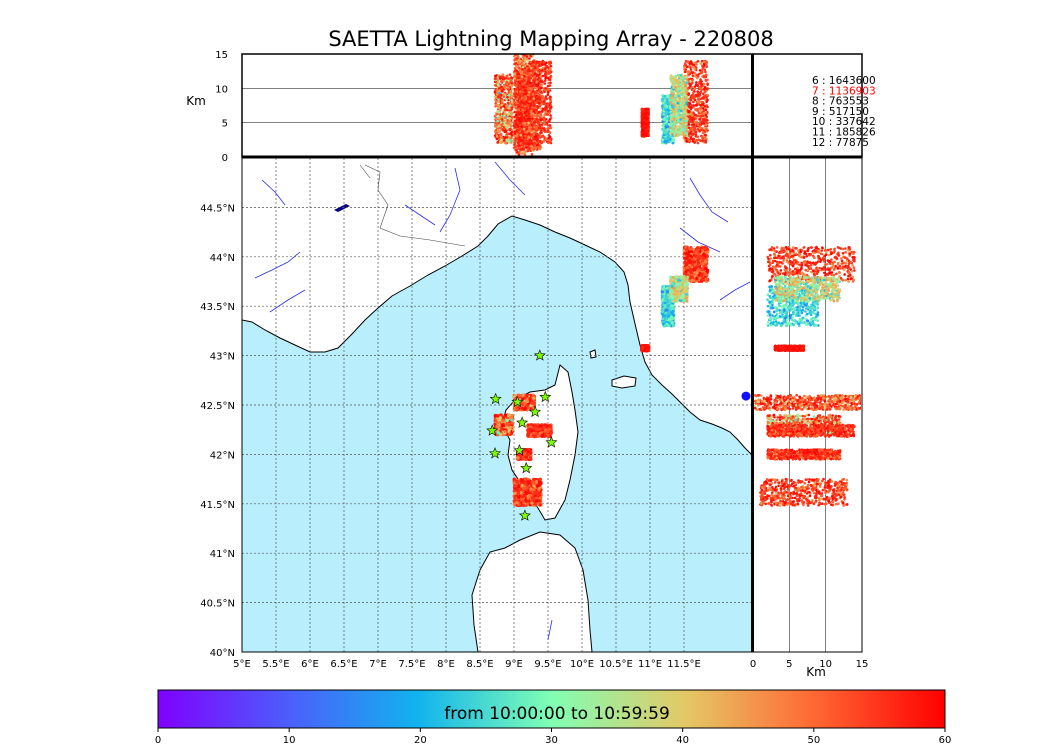  Describe the element at coordinates (593, 354) in the screenshot. I see `capraia-island` at that location.